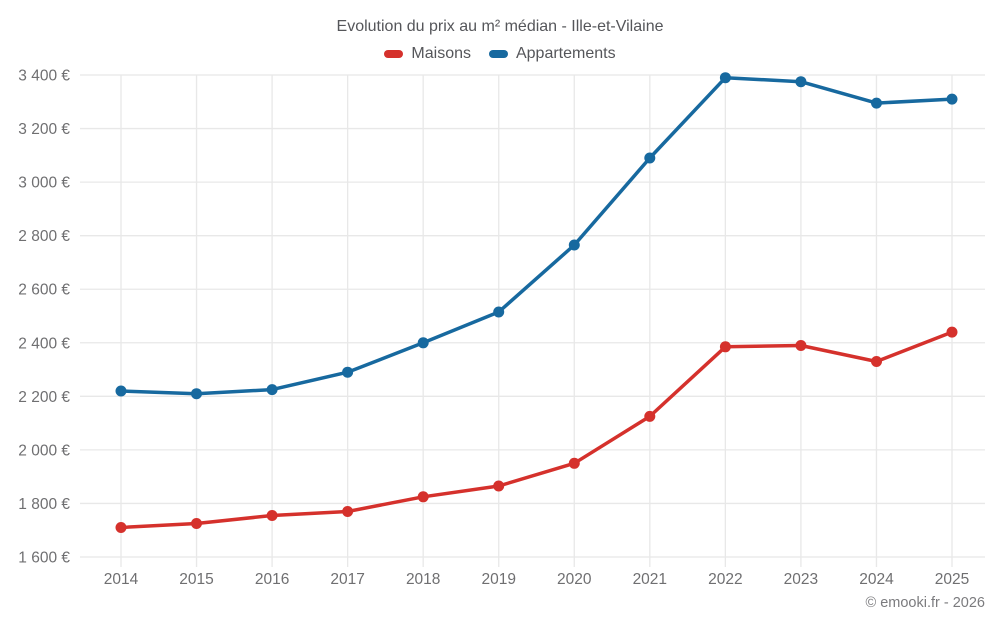 This screenshot has height=625, width=1000. What do you see at coordinates (952, 579) in the screenshot?
I see `x-tick-label: 2025` at bounding box center [952, 579].